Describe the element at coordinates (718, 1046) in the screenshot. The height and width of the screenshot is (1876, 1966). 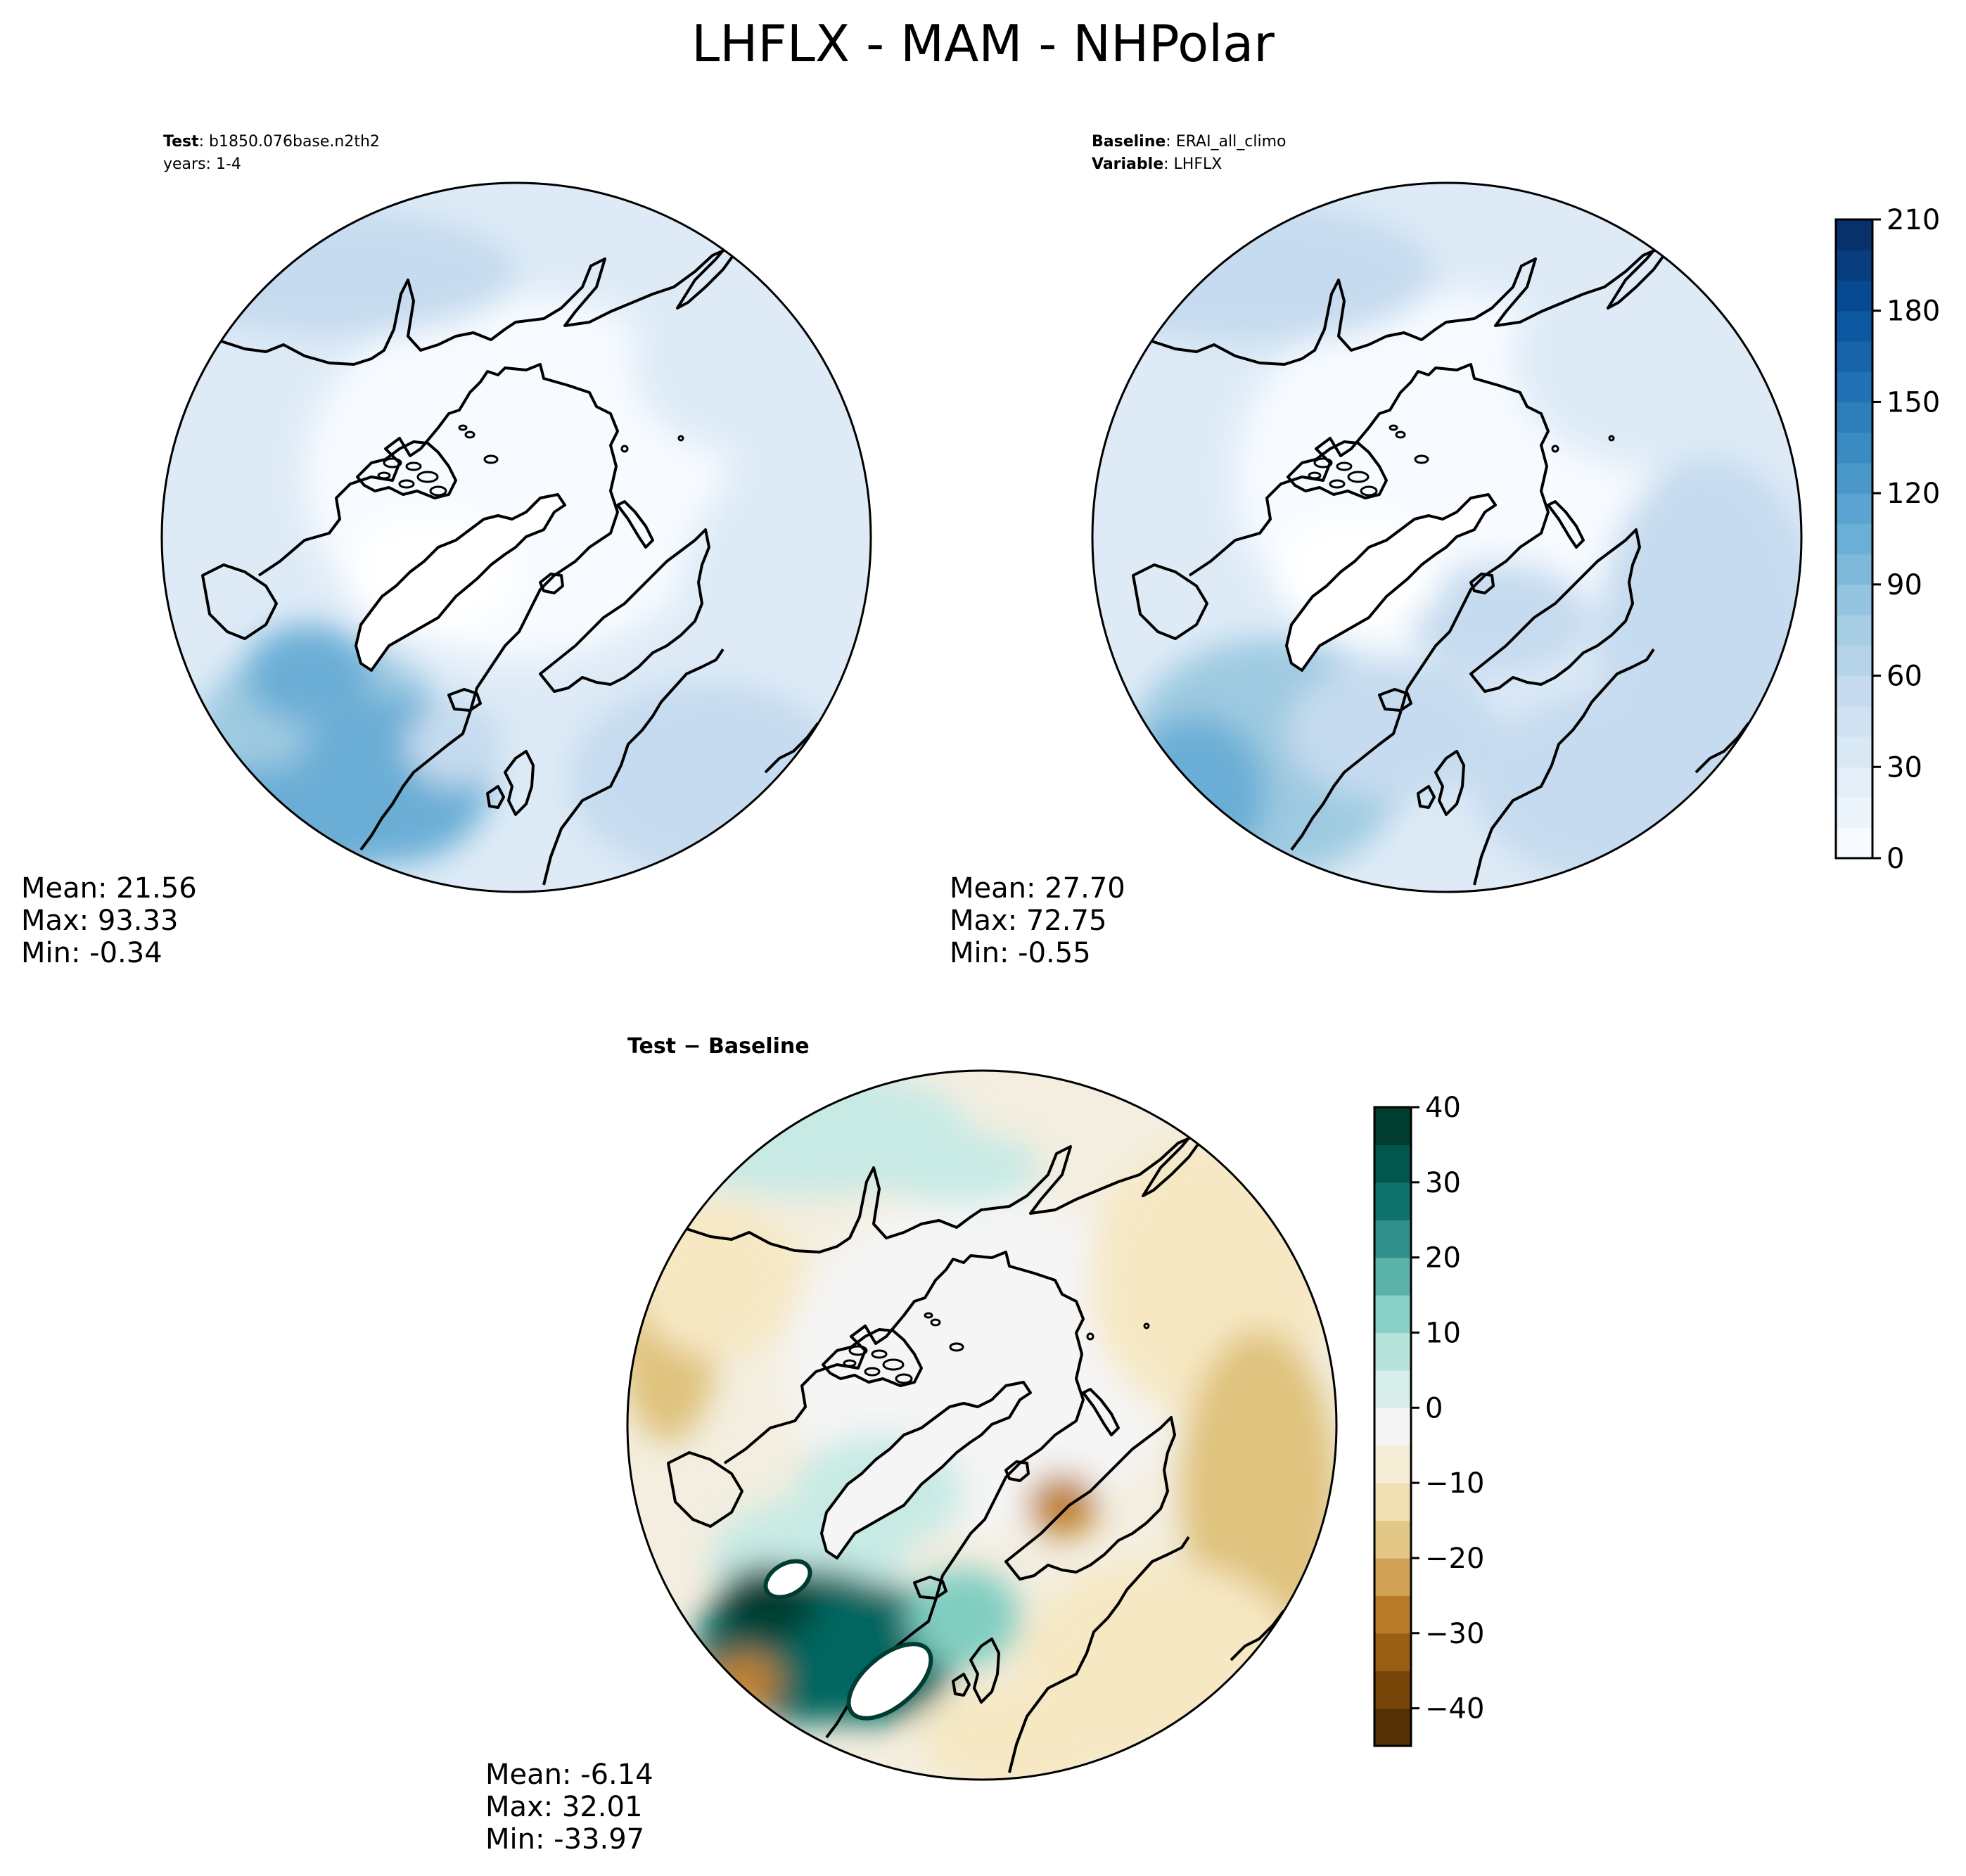
I see `diff-header: Test − Baseline` at that location.